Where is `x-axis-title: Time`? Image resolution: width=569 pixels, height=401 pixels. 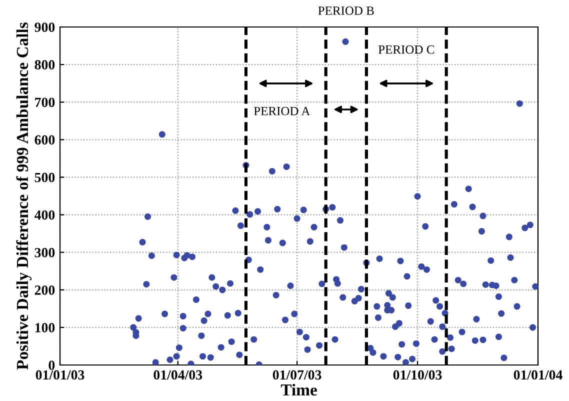
x-axis-title: Time is located at coordinates (298, 390).